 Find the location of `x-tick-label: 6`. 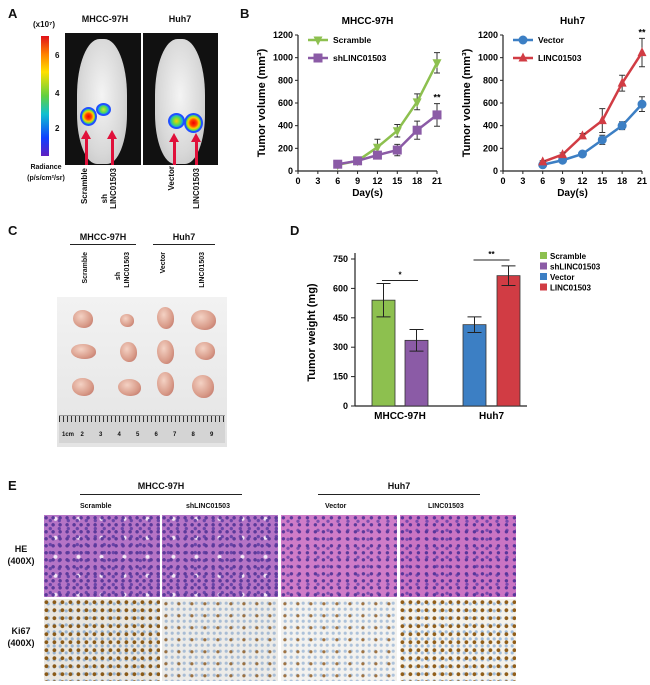

x-tick-label: 6 is located at coordinates (542, 181).